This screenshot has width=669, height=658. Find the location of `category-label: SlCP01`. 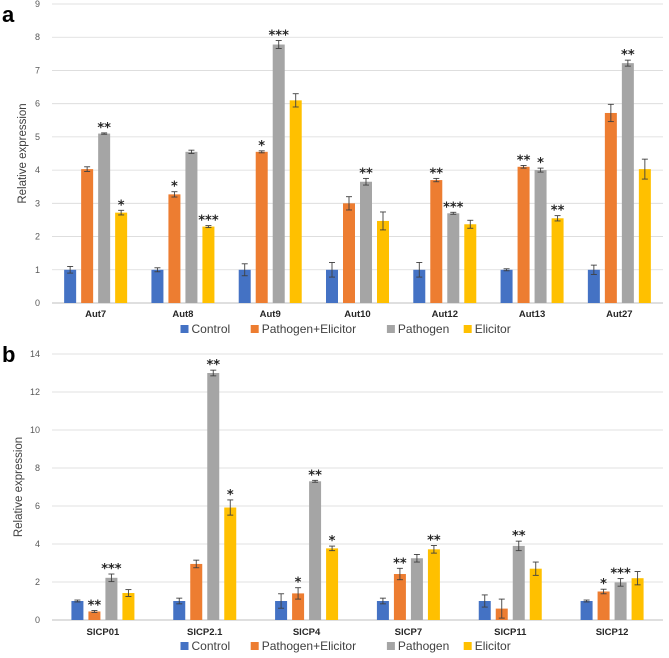

category-label: SlCP01 is located at coordinates (103, 632).